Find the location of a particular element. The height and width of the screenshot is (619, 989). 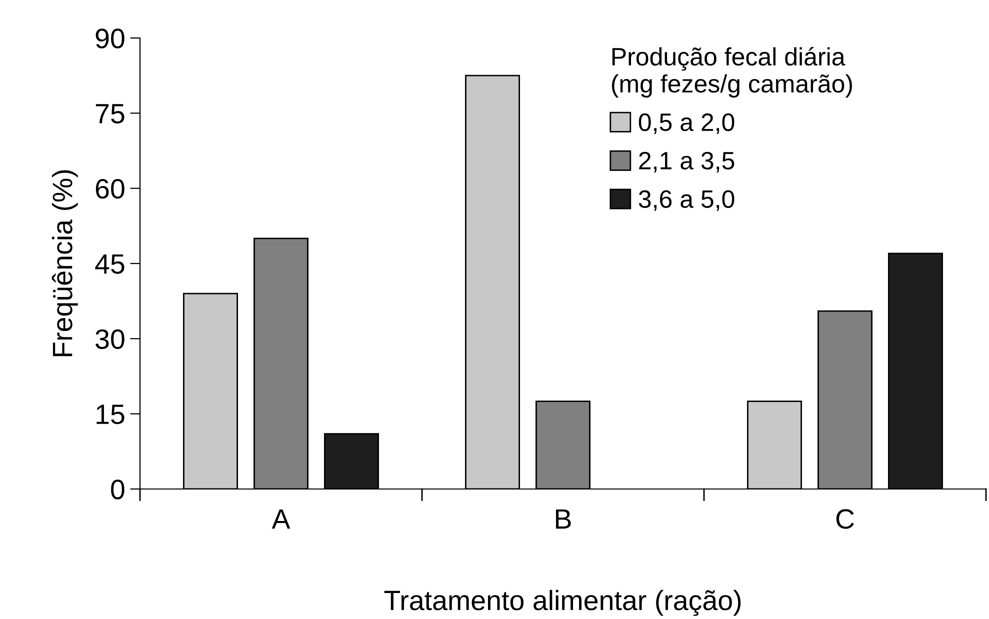

x-tick-label: C is located at coordinates (845, 519).